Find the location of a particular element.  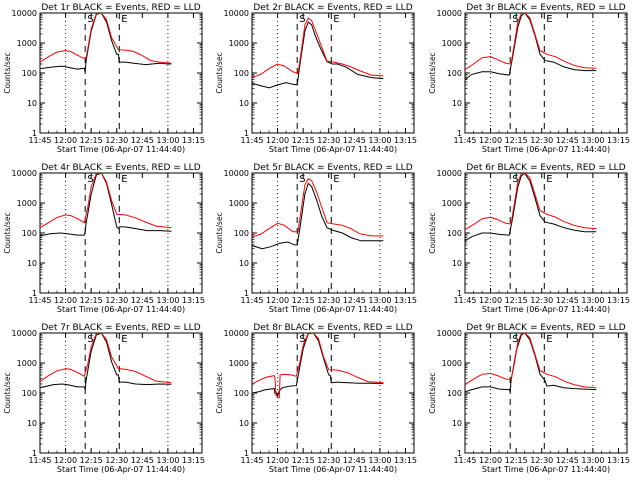

panel-title: Det 6r BLACK = Events, RED = LLD is located at coordinates (545, 168).